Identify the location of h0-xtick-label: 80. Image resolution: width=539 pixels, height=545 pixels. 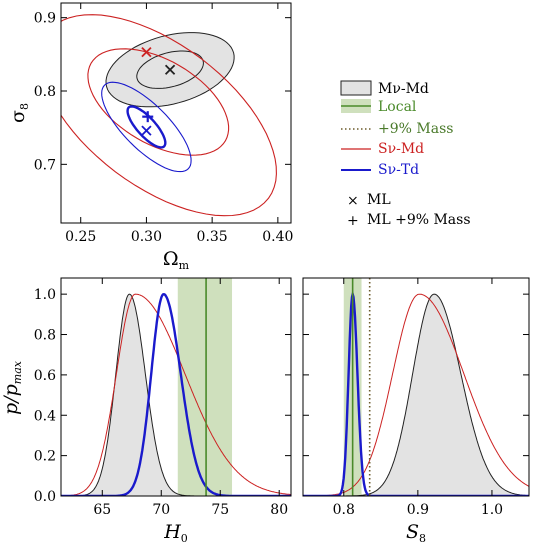
(279, 510).